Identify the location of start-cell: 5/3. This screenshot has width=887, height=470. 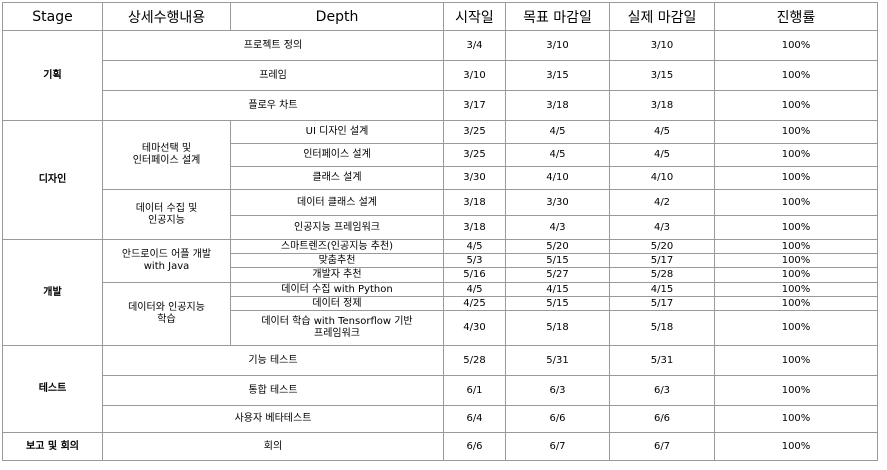
(474, 260).